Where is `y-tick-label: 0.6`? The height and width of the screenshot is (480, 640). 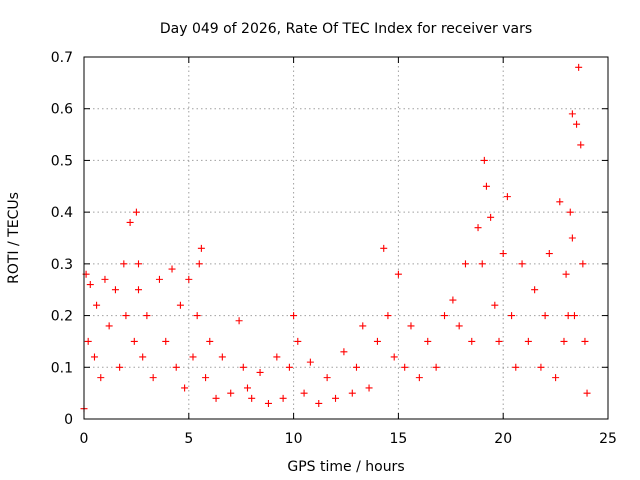
y-tick-label: 0.6 is located at coordinates (62, 110).